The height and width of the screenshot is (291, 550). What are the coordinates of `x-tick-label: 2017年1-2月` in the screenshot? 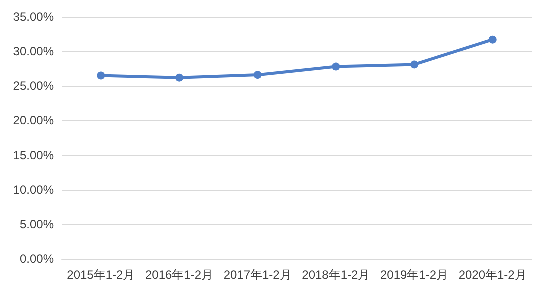 It's located at (258, 275).